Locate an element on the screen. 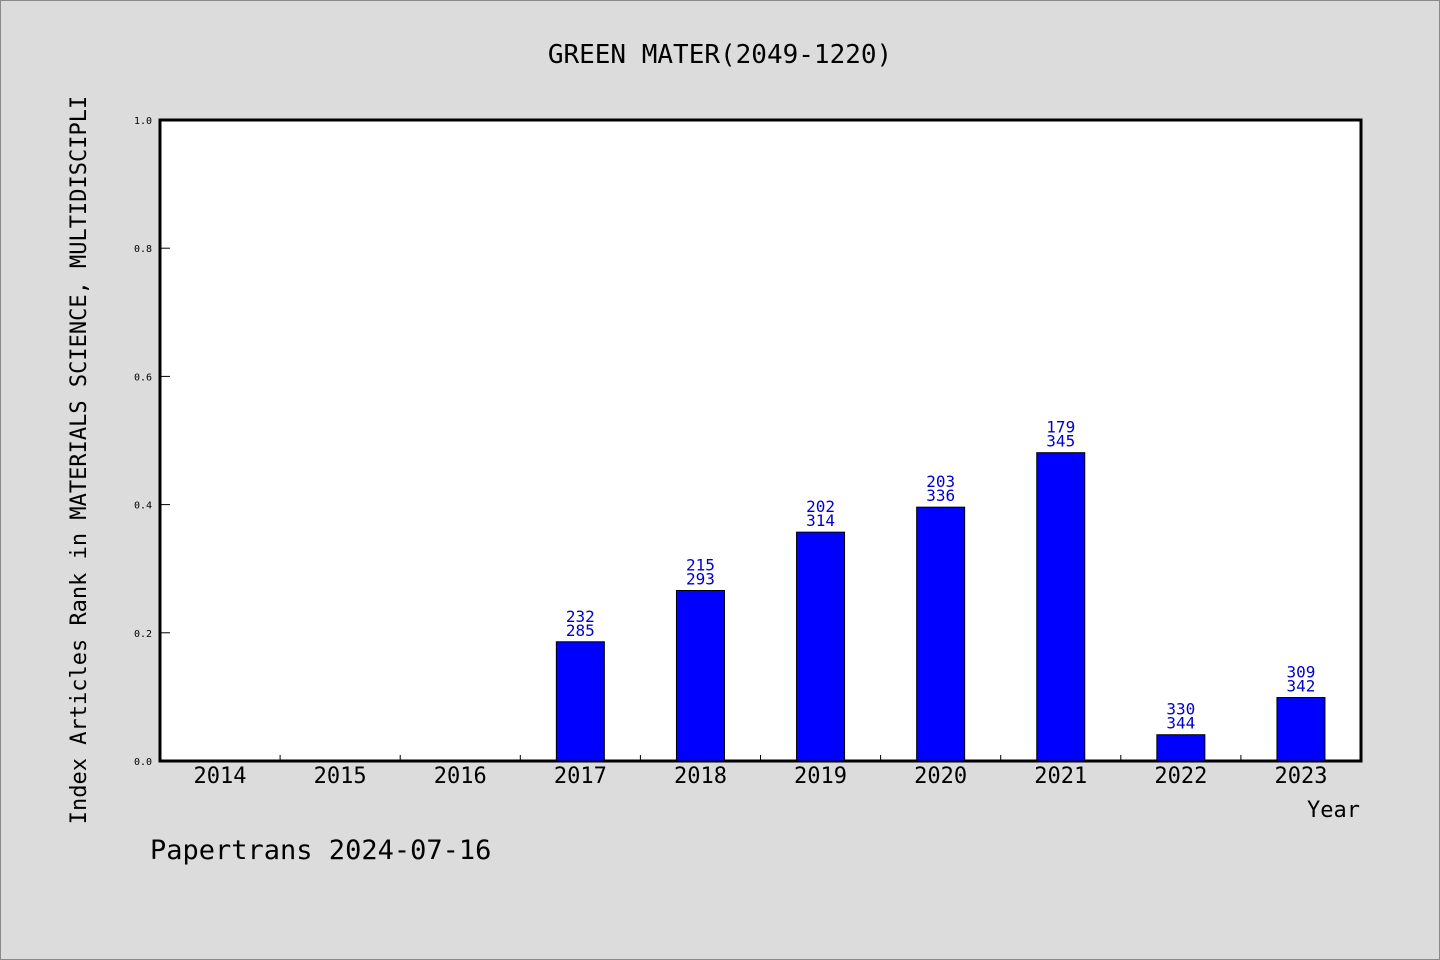 The width and height of the screenshot is (1440, 960). data-label-bottom-2021: 345 is located at coordinates (1060, 441).